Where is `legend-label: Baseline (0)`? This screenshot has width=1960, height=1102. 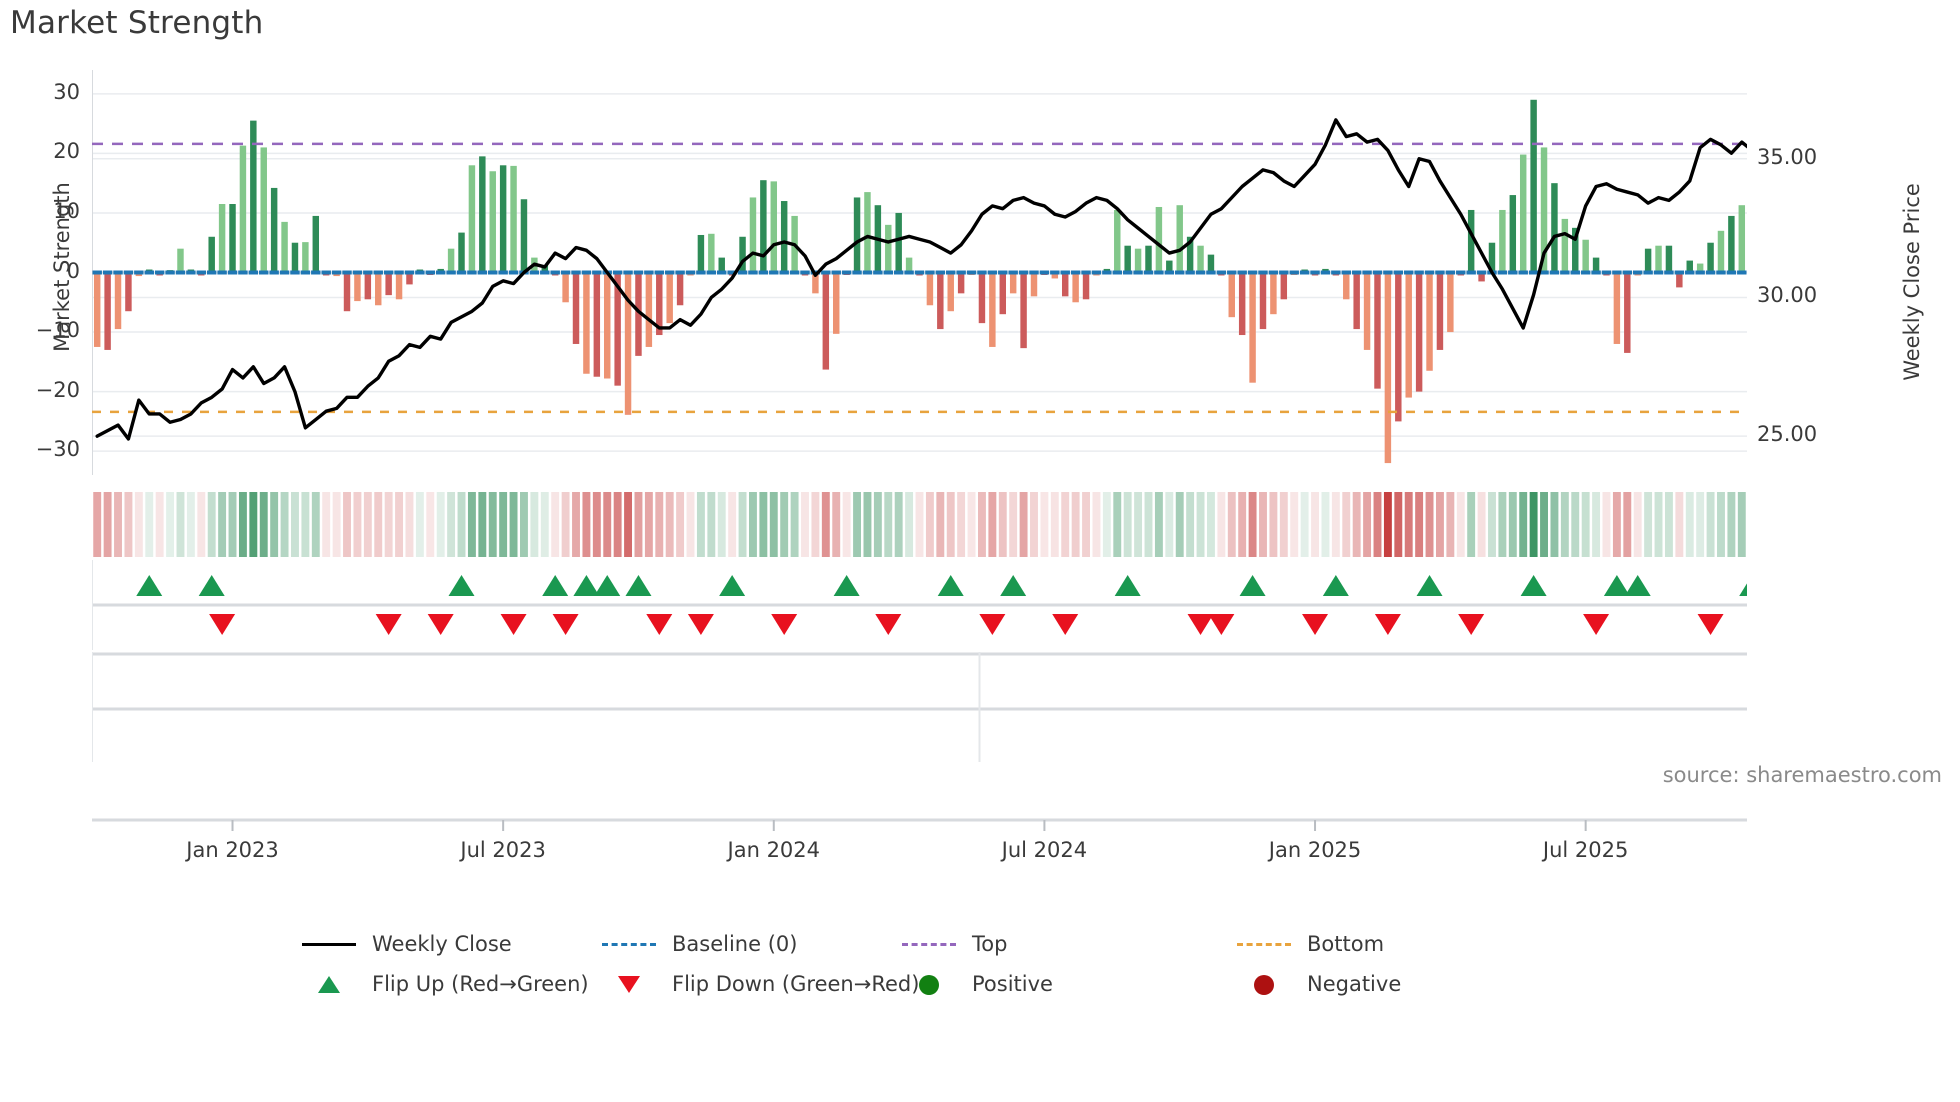 legend-label: Baseline (0) is located at coordinates (735, 944).